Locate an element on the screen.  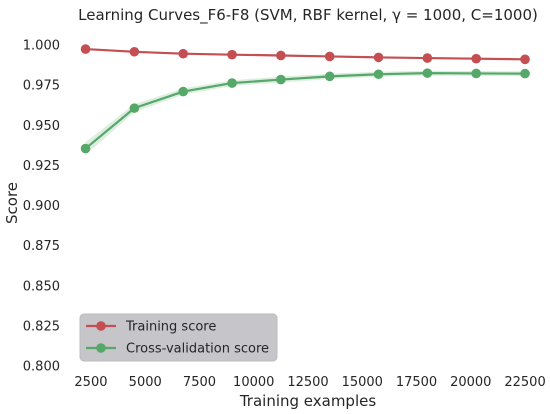
x-tick-label: 15000 is located at coordinates (362, 382).